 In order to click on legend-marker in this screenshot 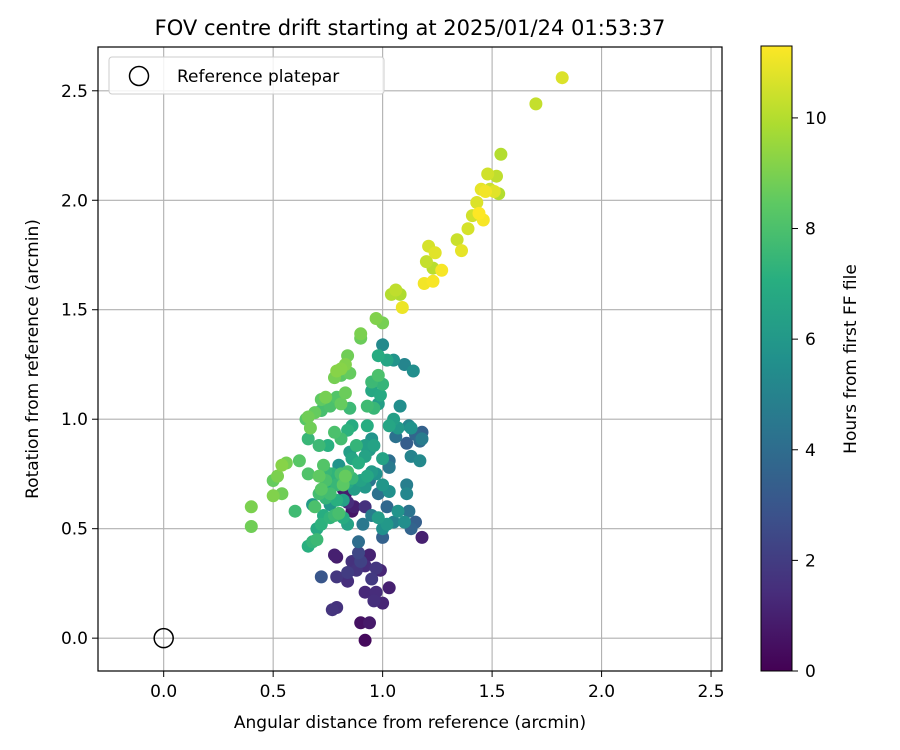, I will do `click(139, 76)`.